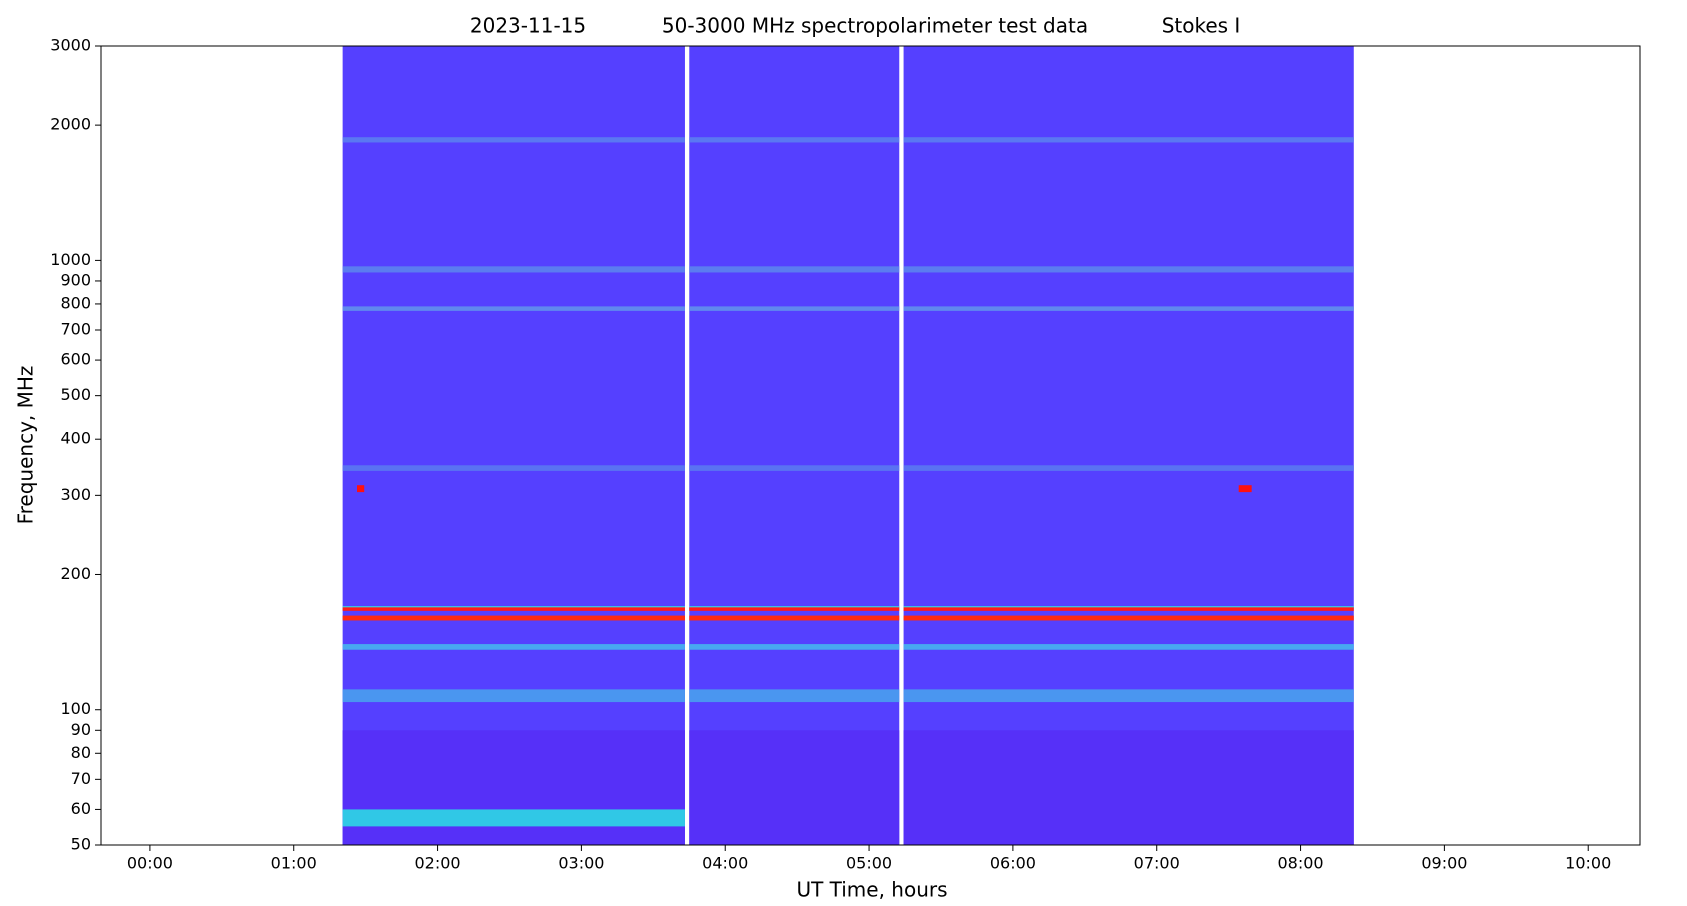 Image resolution: width=1687 pixels, height=906 pixels. I want to click on y-tick-label: 700, so click(75, 328).